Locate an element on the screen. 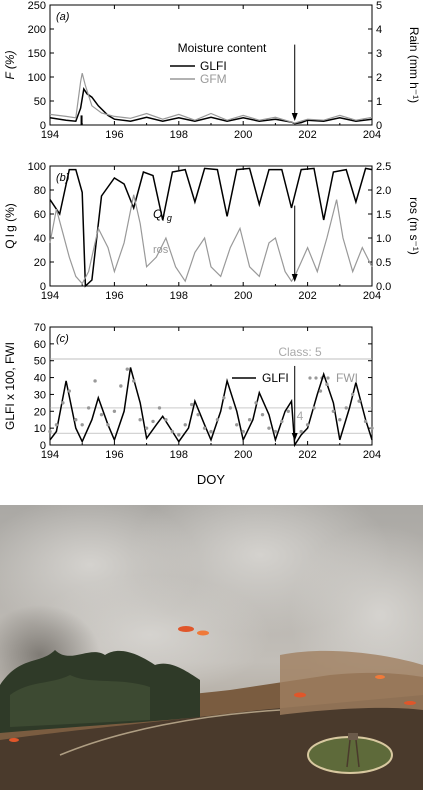 This screenshot has width=423, height=790. x-tick-label: 198 is located at coordinates (179, 455).